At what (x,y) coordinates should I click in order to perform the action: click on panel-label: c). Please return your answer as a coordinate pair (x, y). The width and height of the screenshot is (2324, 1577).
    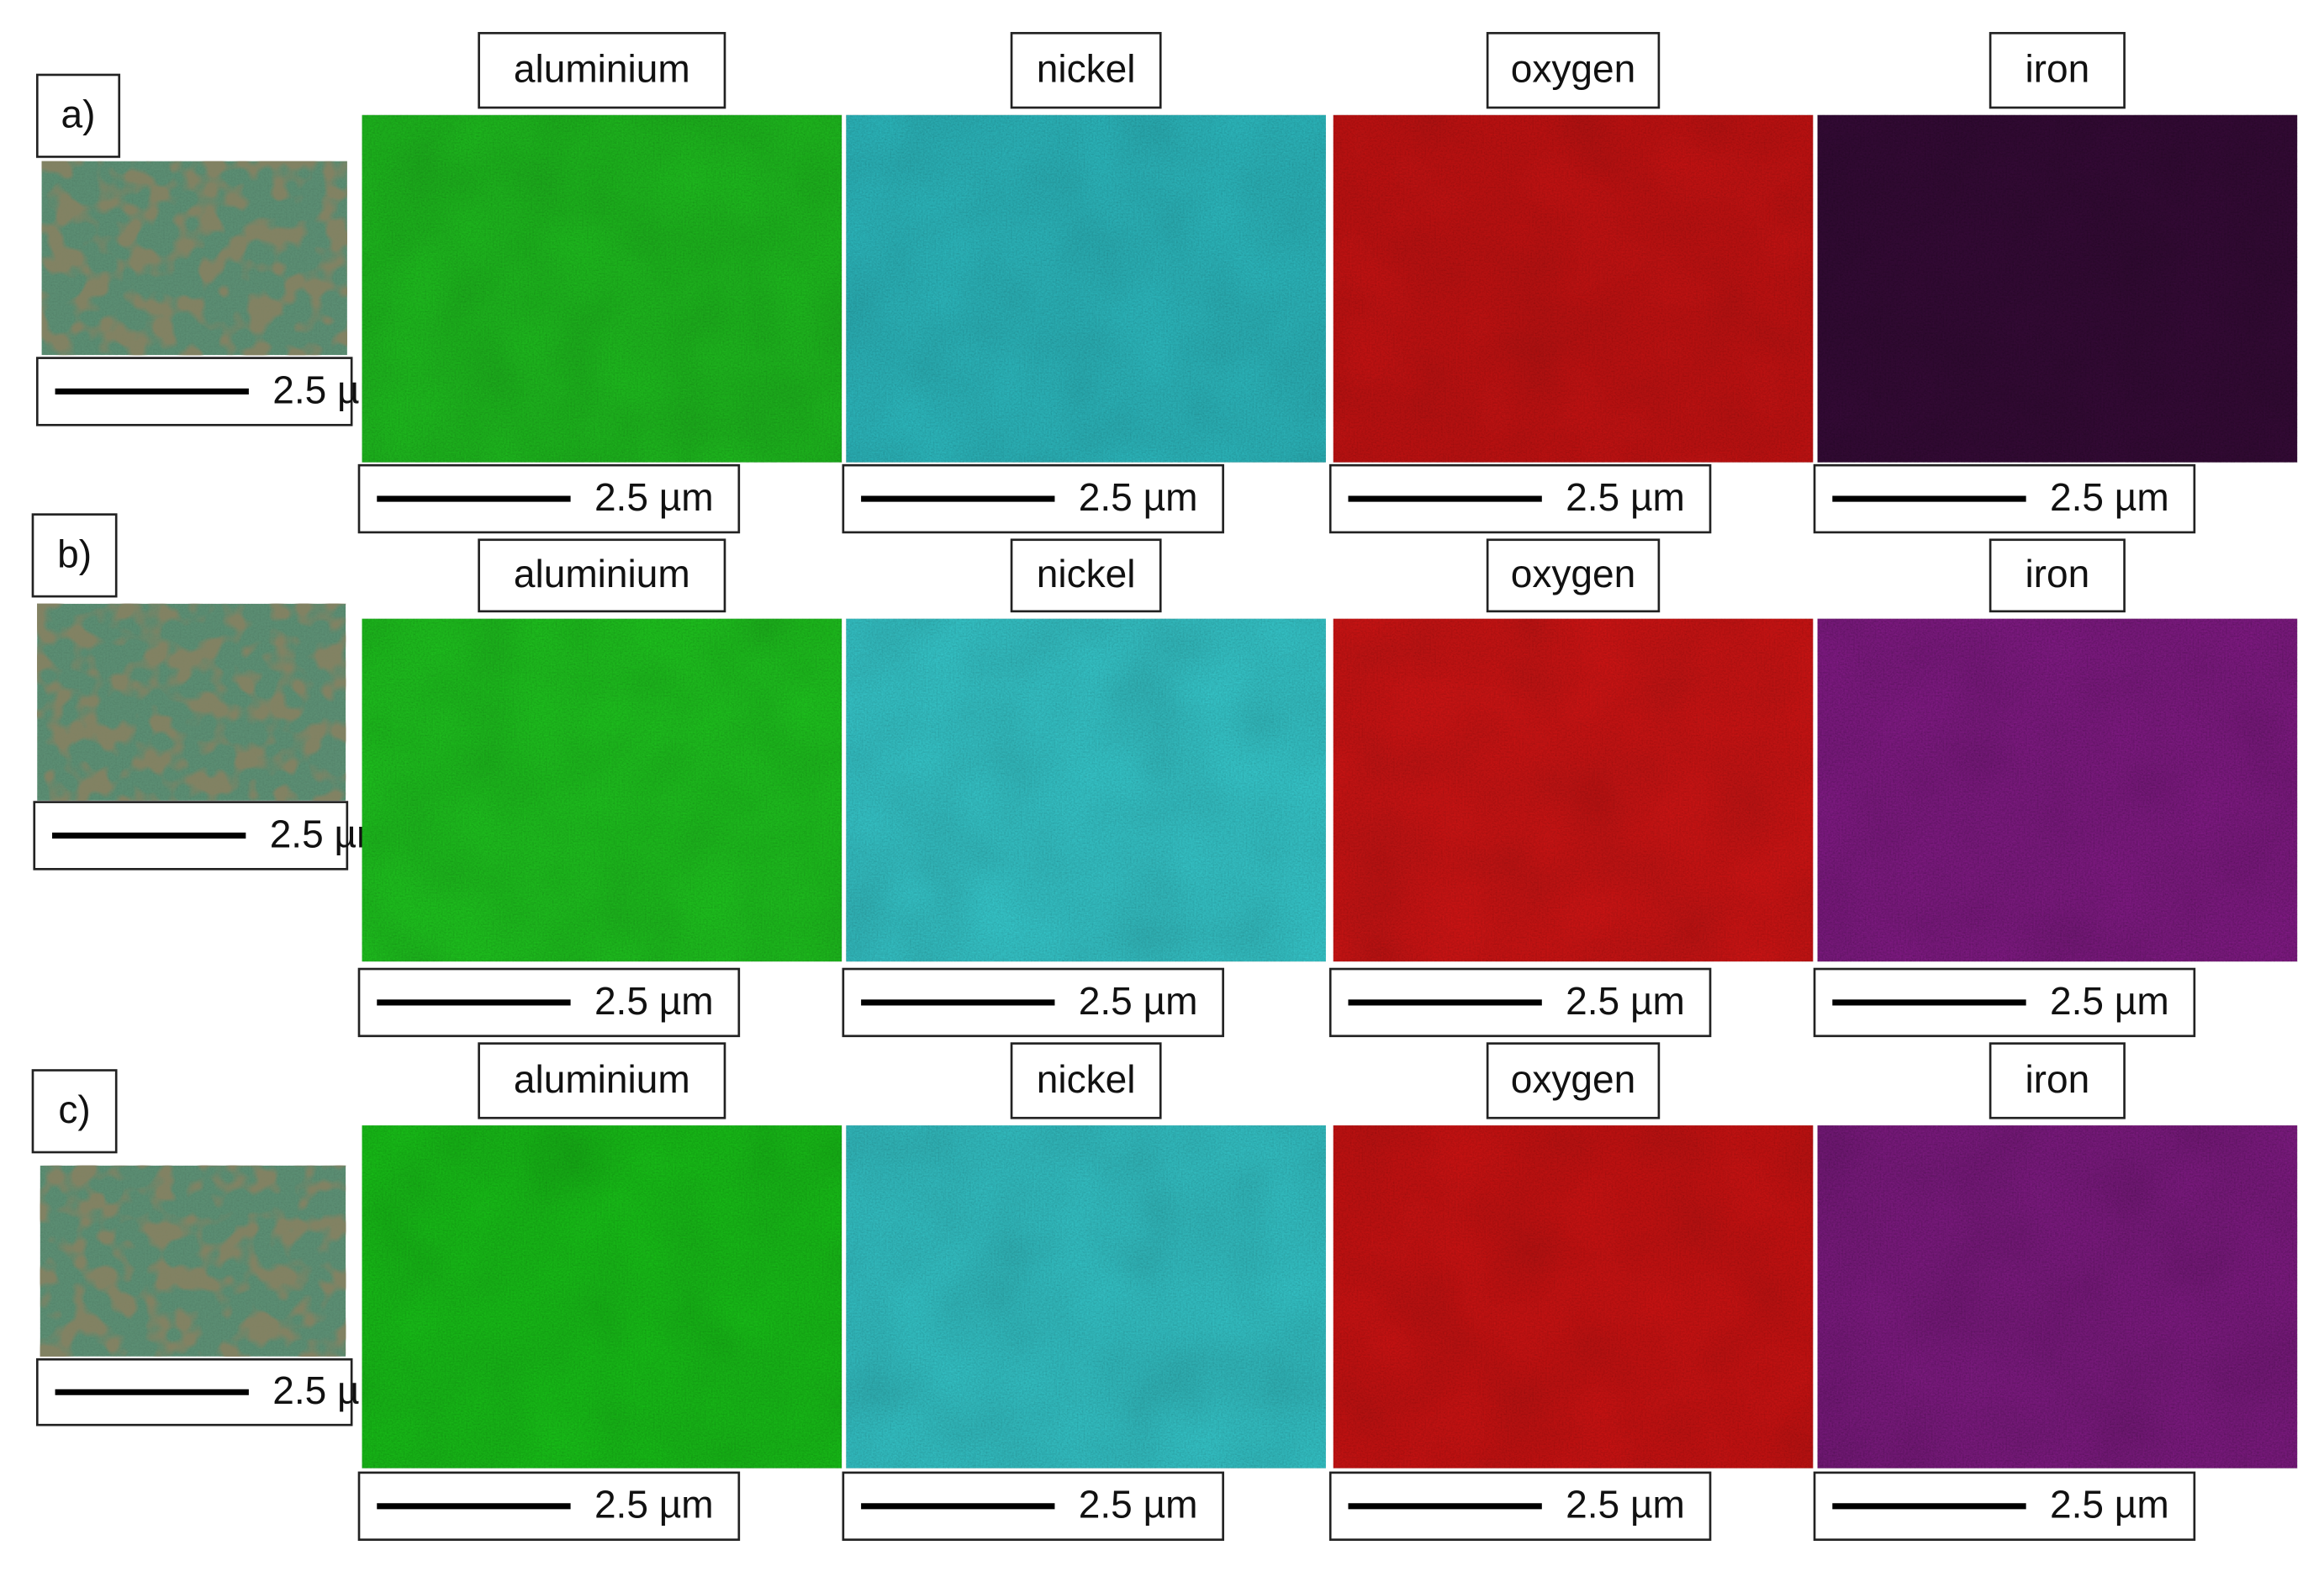
    Looking at the image, I should click on (74, 1109).